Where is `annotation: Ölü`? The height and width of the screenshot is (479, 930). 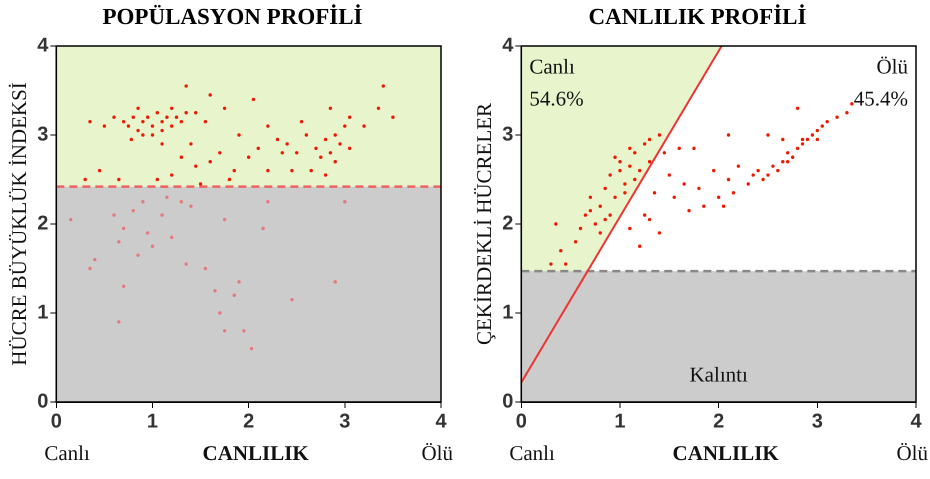 annotation: Ölü is located at coordinates (892, 66).